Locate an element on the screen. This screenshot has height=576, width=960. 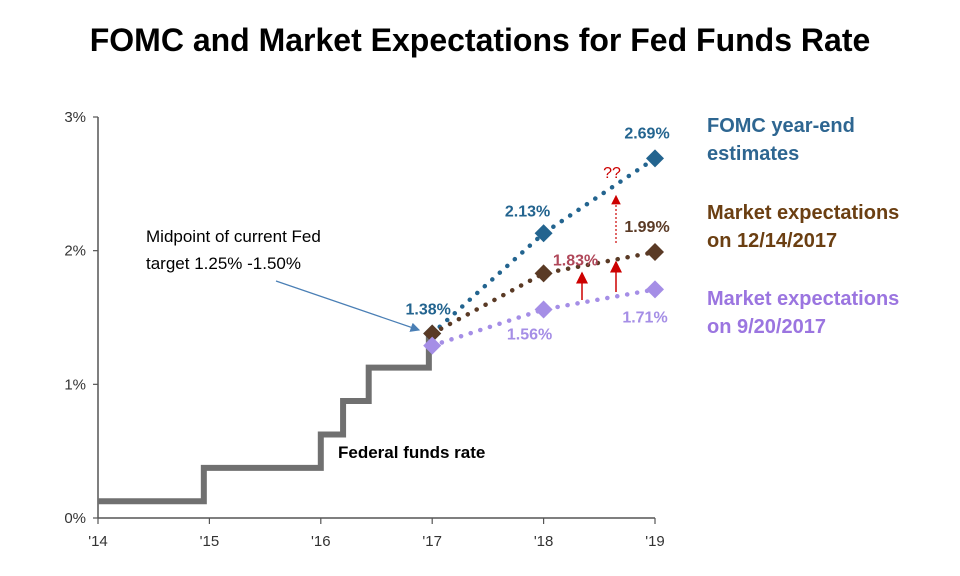
data-label: 1.71% is located at coordinates (644, 317).